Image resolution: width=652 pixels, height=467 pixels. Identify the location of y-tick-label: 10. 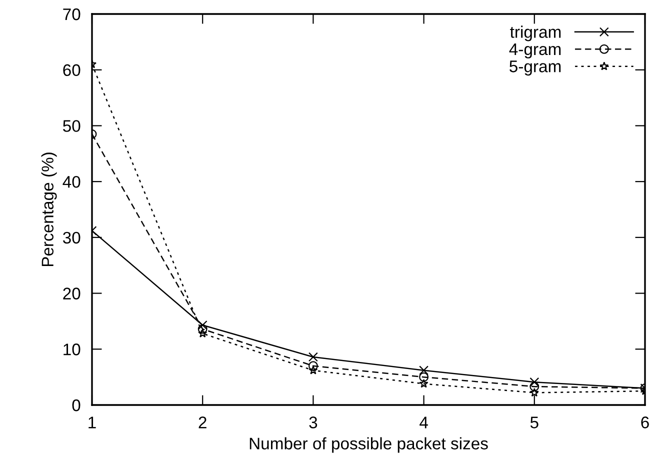
(72, 350).